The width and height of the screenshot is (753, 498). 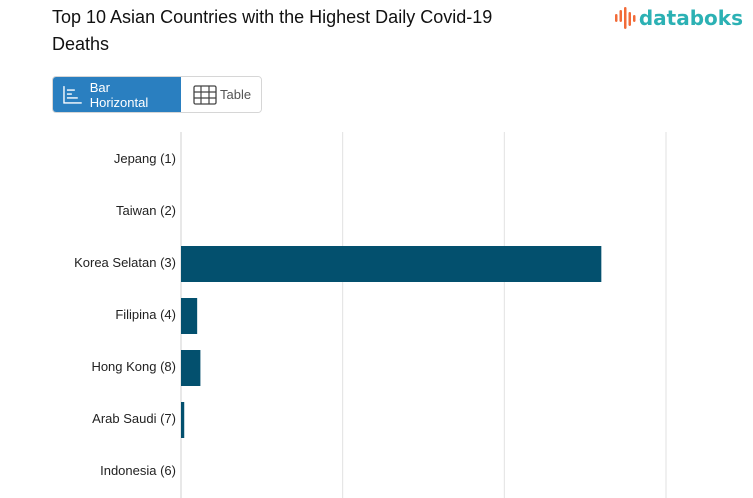 What do you see at coordinates (205, 94) in the screenshot?
I see `table-grid-icon` at bounding box center [205, 94].